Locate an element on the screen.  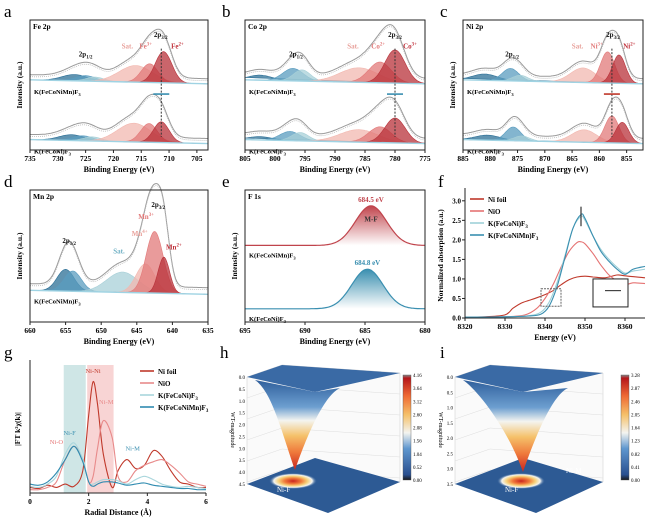
x-tick-label: 725 is located at coordinates (86, 158).